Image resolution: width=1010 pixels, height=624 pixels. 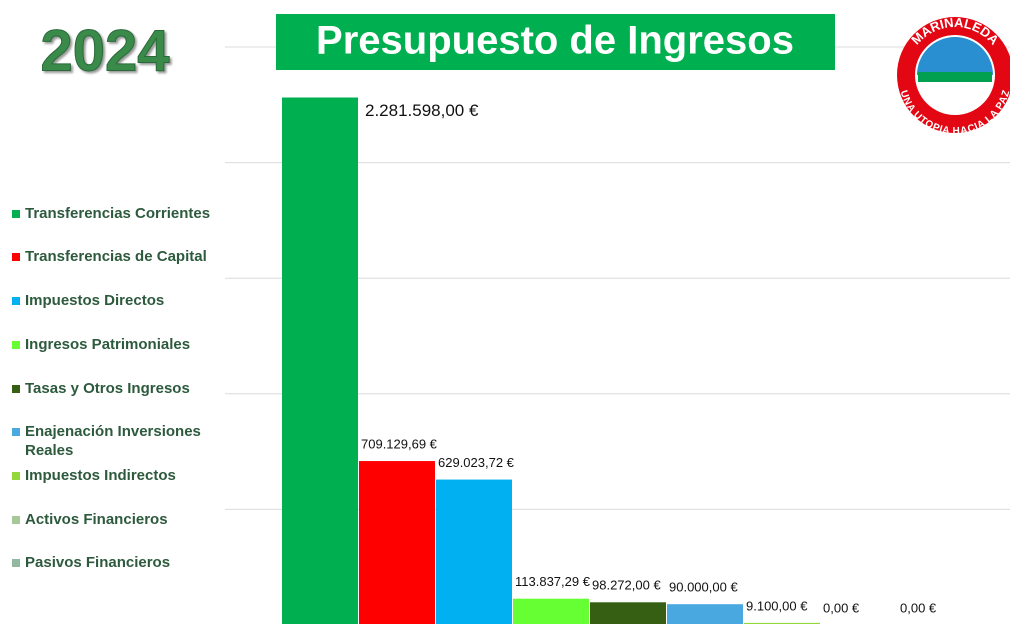 I want to click on legend-item: Transferencias de Capital, so click(x=127, y=256).